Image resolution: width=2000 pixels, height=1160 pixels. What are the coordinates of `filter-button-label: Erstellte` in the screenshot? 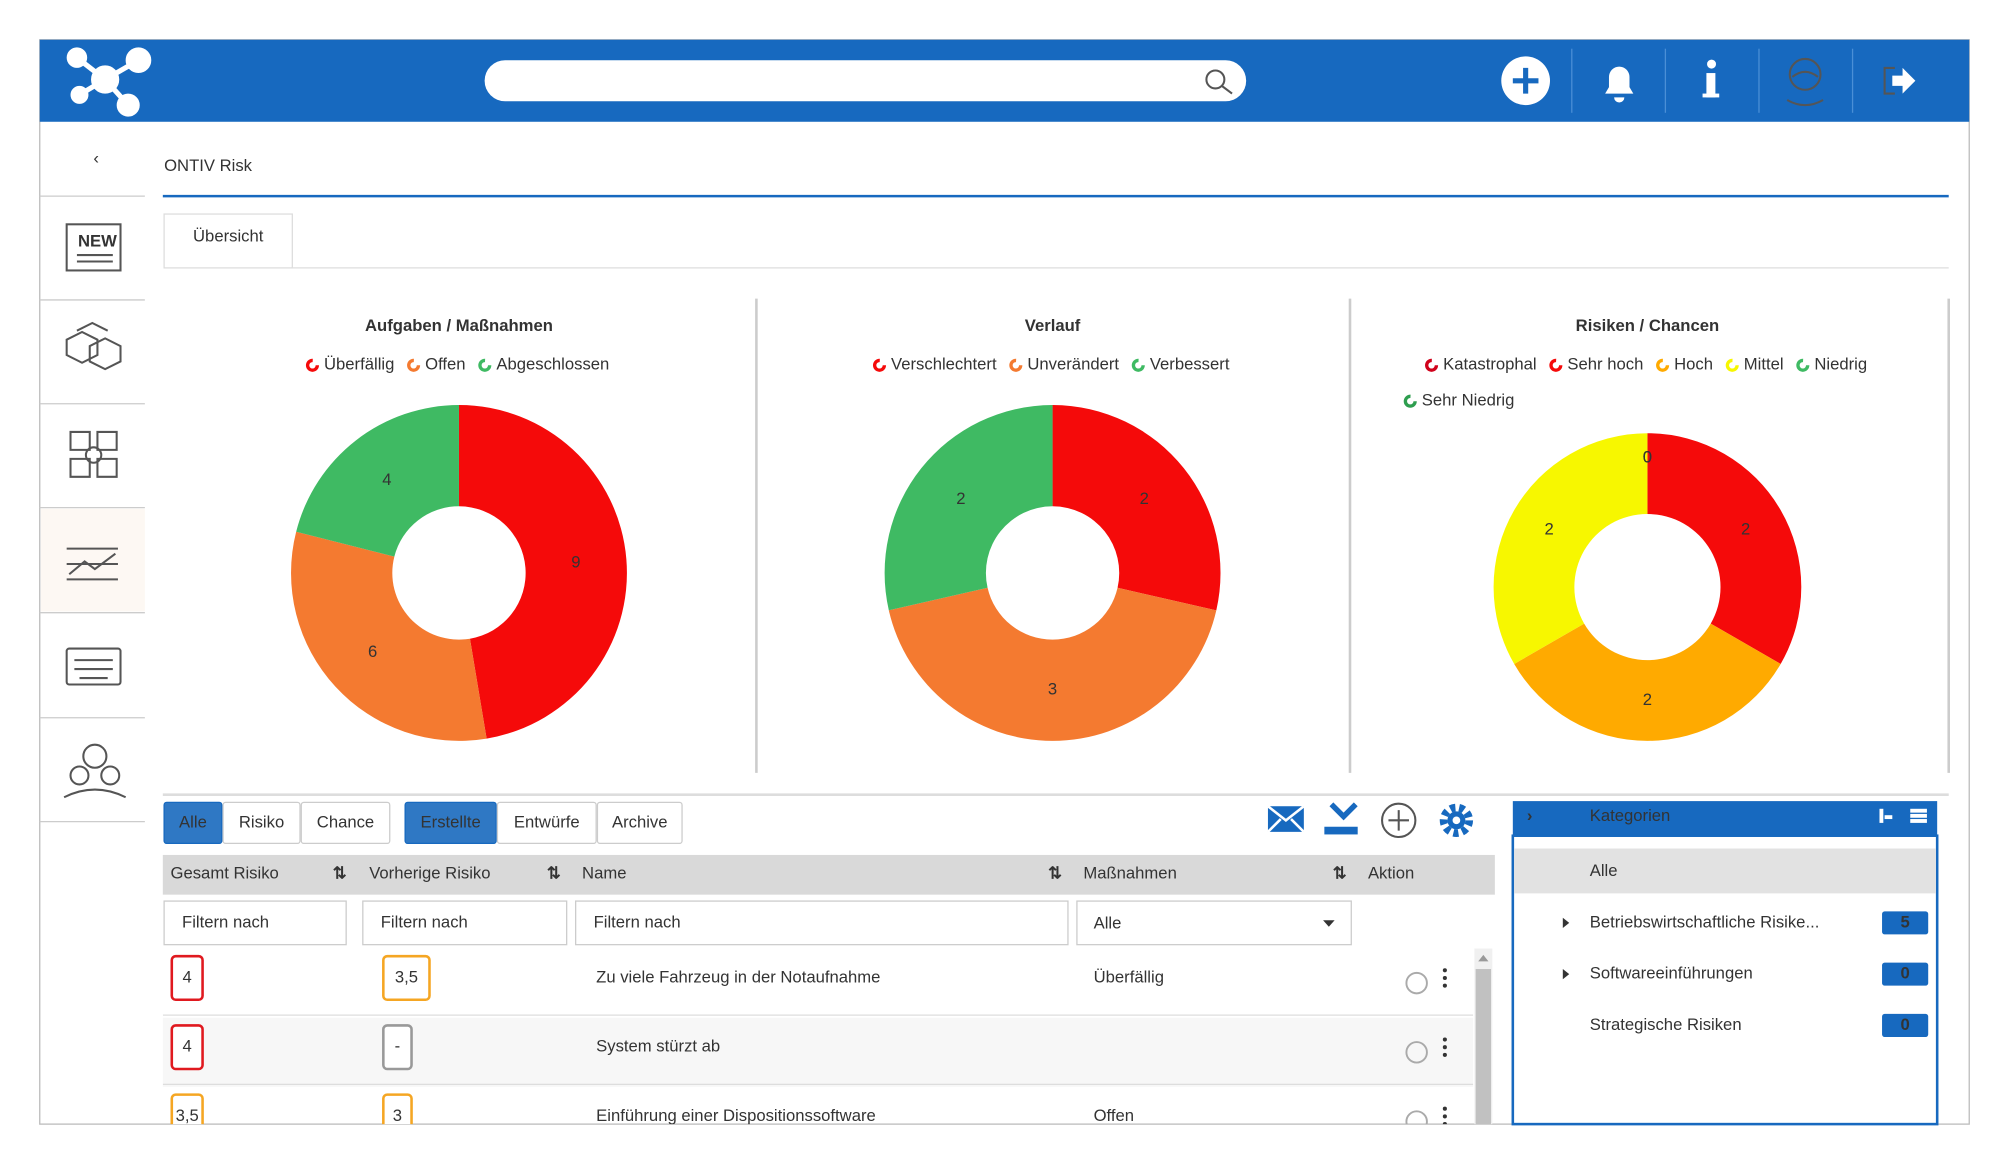 It's located at (451, 821).